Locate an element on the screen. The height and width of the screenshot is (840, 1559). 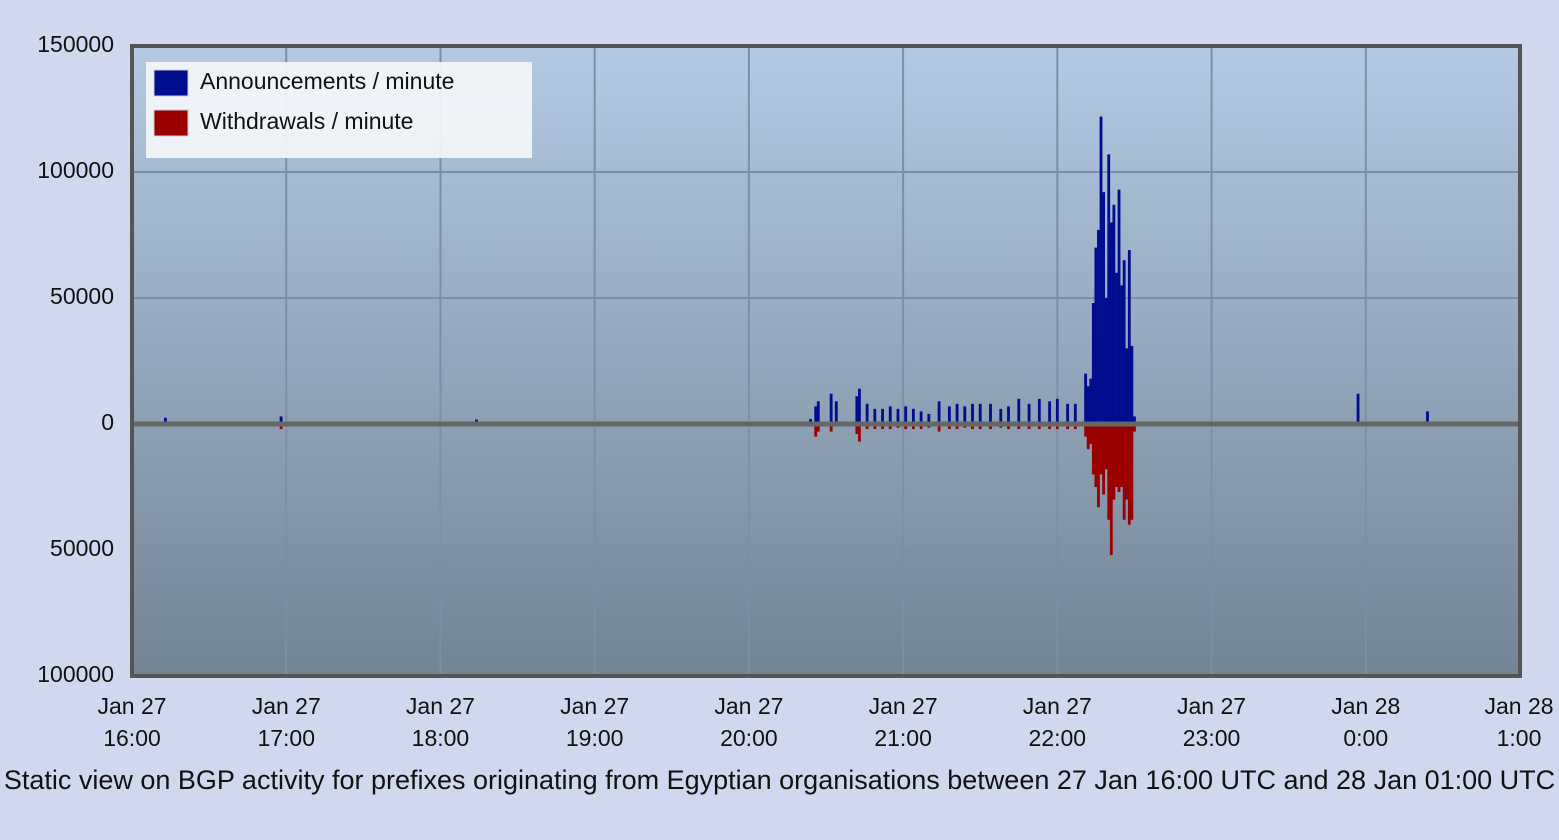
y-tick-label: 50000 is located at coordinates (82, 296).